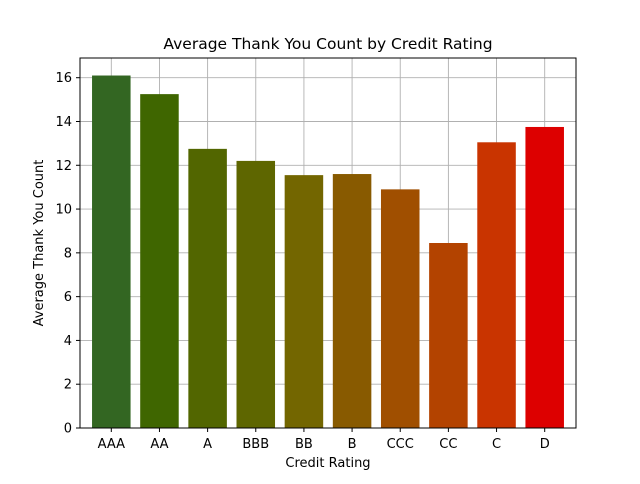 This screenshot has width=640, height=484. I want to click on y-tick-label: 4, so click(68, 341).